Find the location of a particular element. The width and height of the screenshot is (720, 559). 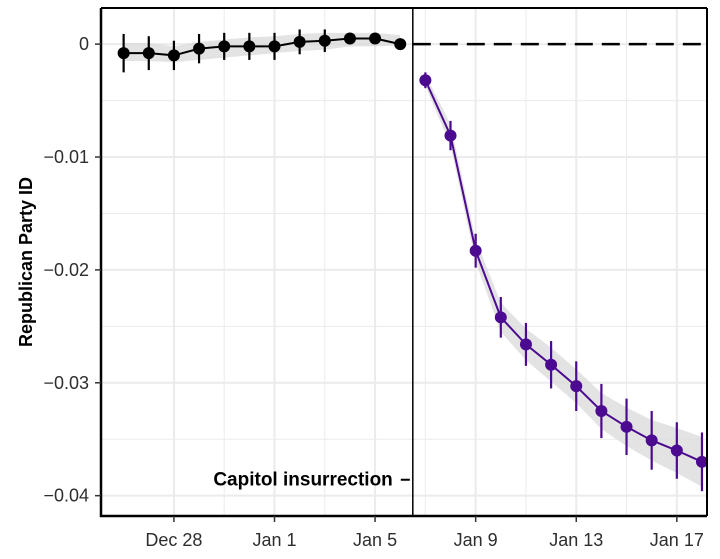

y-tick-label: −0.01 is located at coordinates (66, 157).